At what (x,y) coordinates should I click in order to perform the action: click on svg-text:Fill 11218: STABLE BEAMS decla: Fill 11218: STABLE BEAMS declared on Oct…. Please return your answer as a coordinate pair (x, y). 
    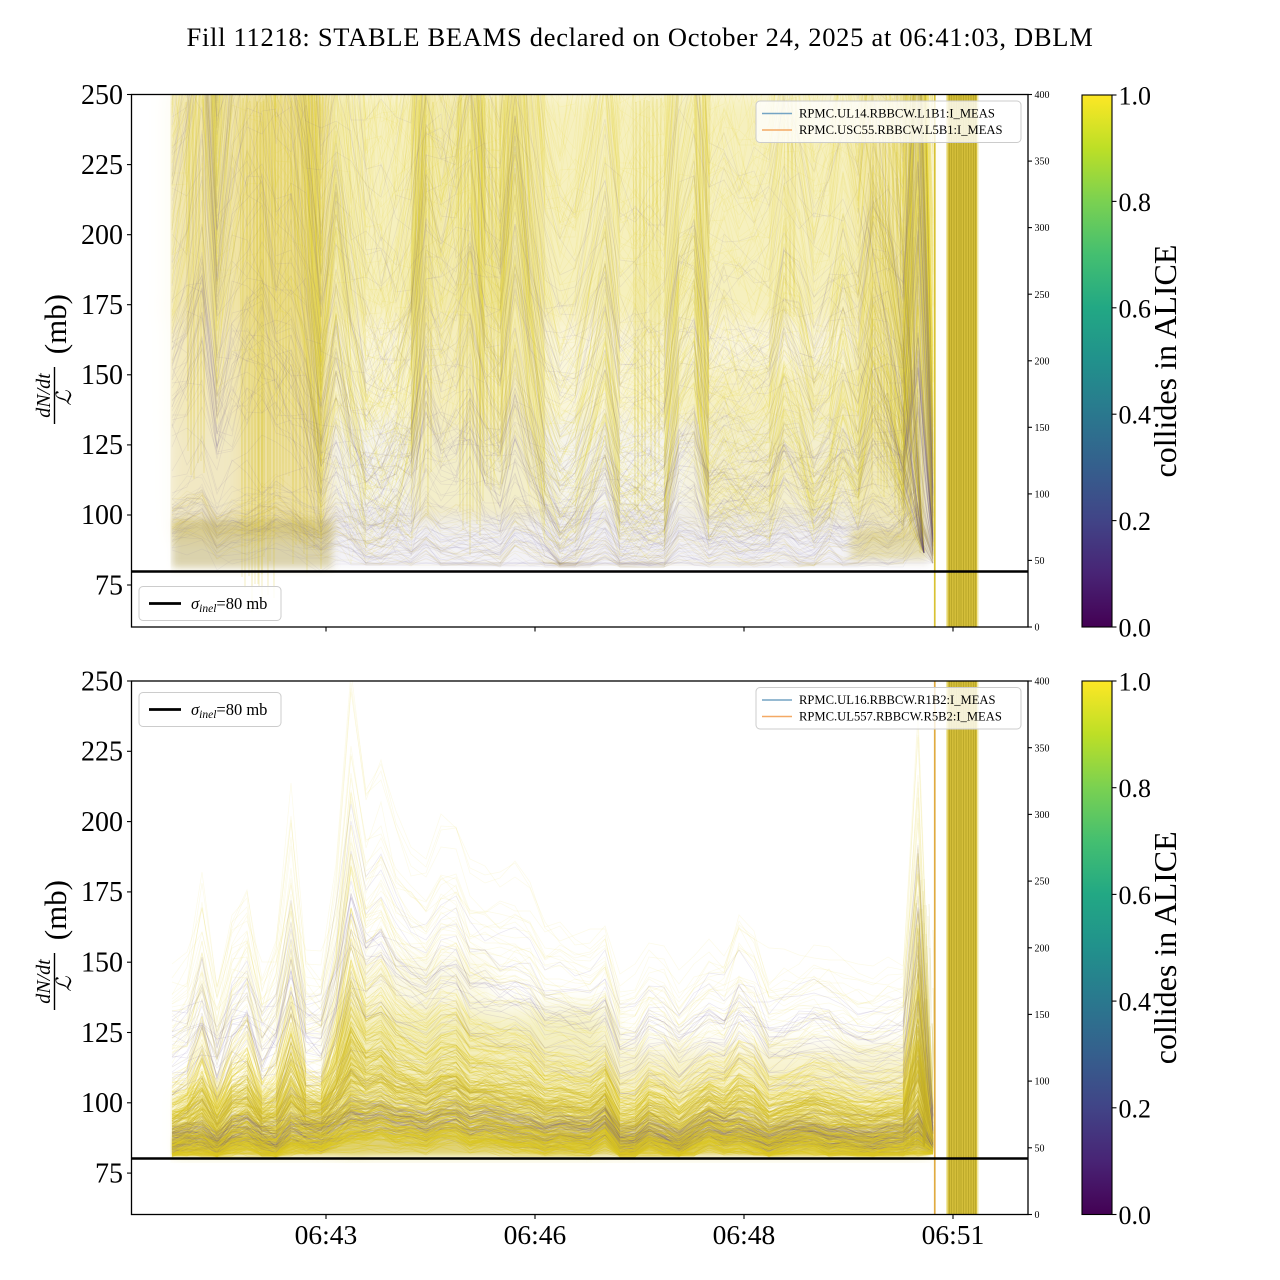
    Looking at the image, I should click on (640, 37).